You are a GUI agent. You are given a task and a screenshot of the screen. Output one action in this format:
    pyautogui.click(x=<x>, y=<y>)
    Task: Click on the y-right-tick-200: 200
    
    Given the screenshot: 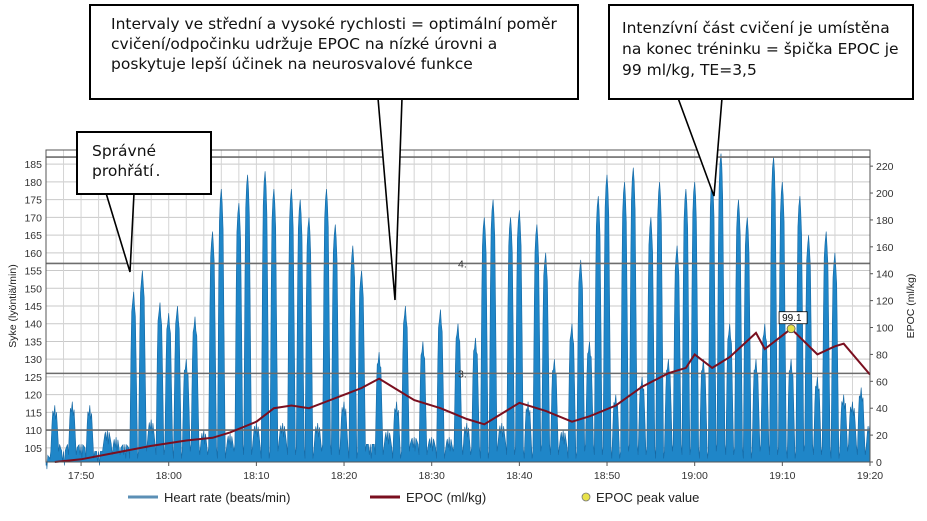 What is the action you would take?
    pyautogui.click(x=885, y=194)
    